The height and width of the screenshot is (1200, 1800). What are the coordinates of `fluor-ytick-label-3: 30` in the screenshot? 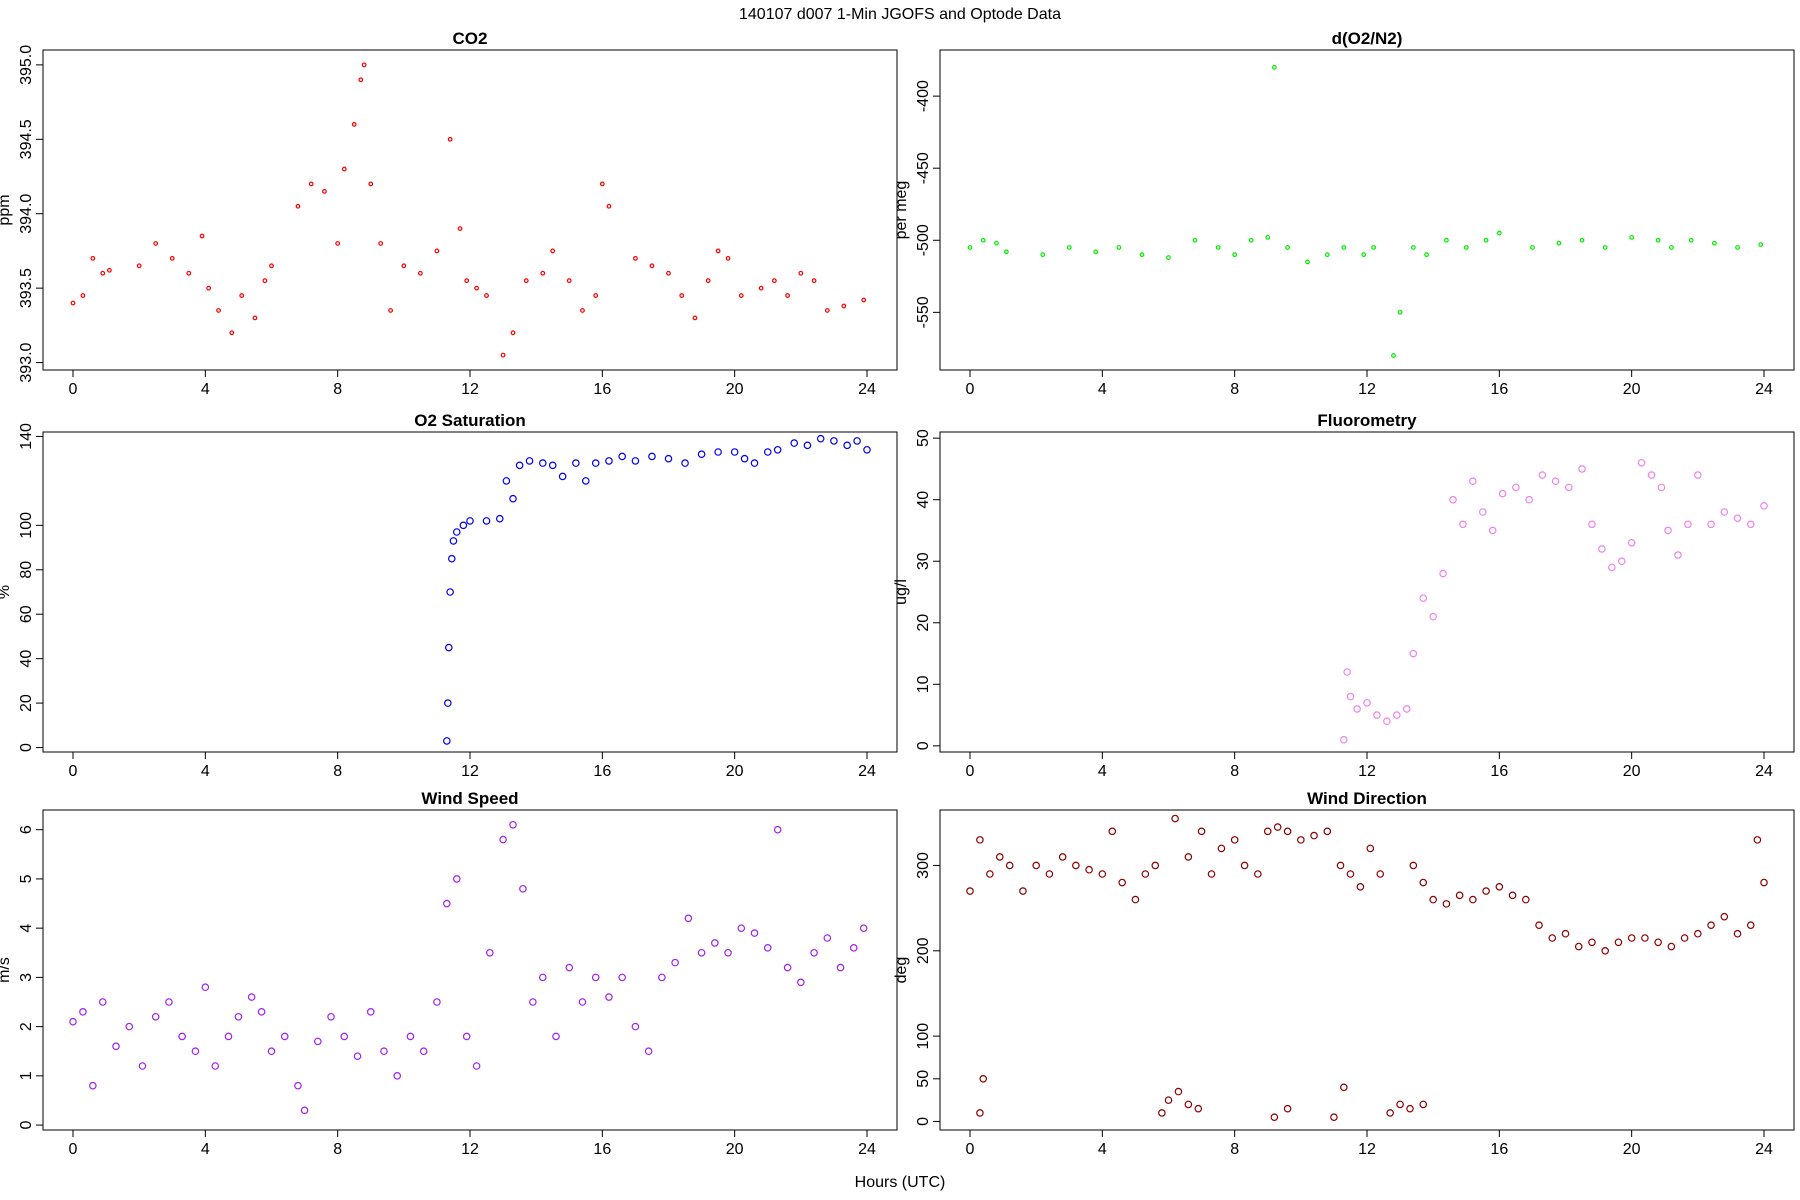 It's located at (923, 561).